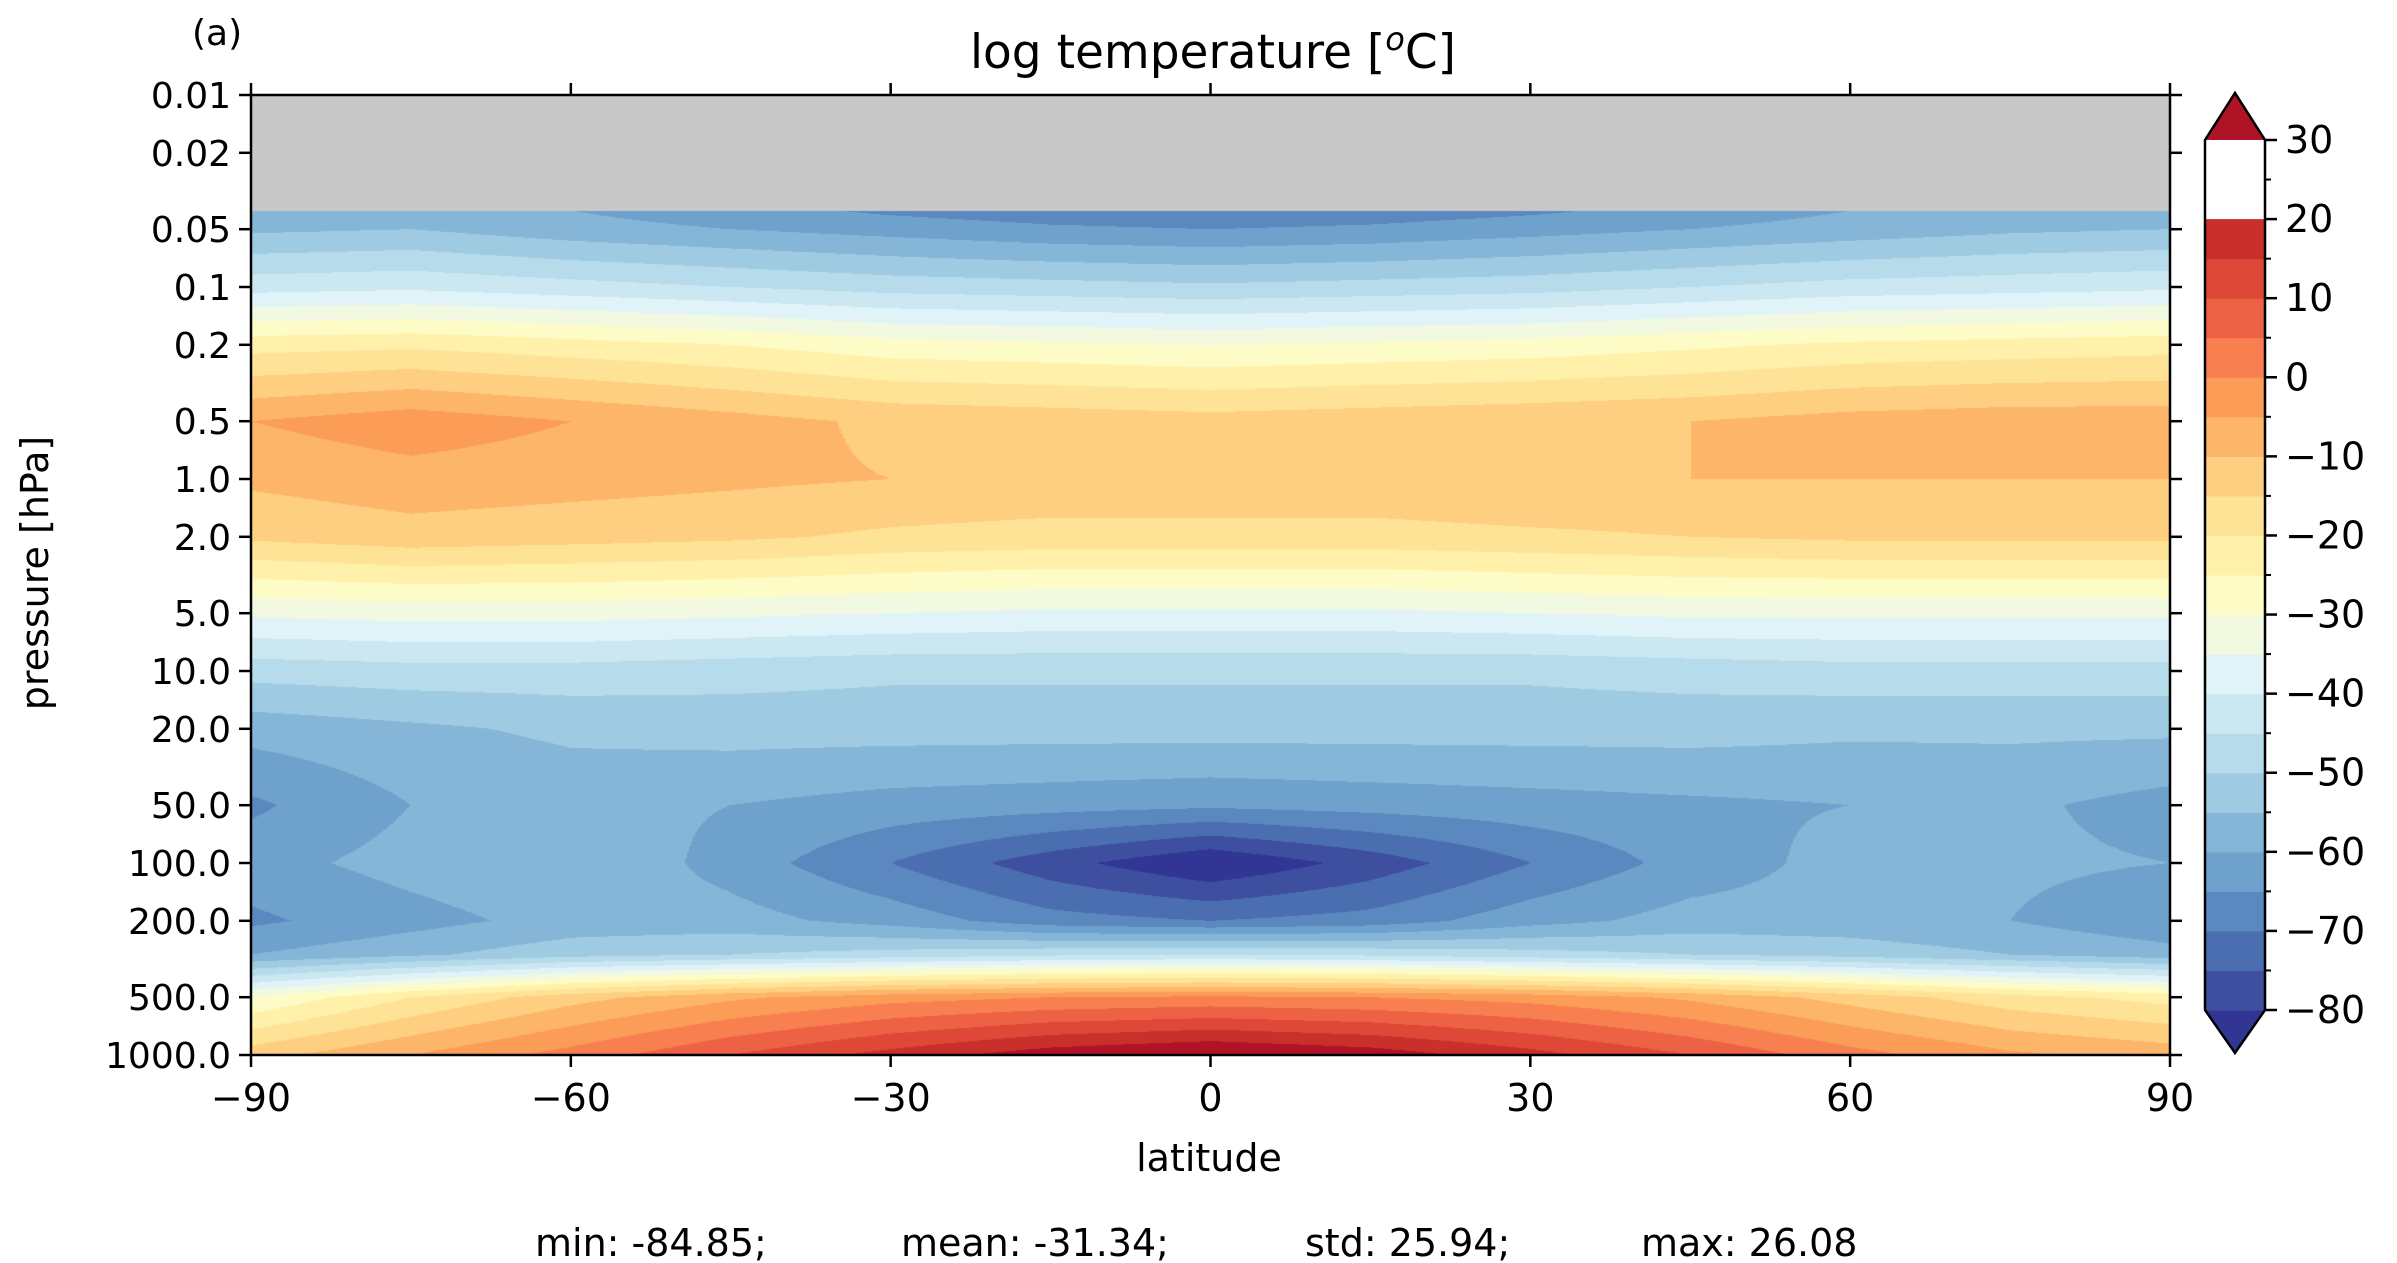 Image resolution: width=2397 pixels, height=1263 pixels. Describe the element at coordinates (179, 922) in the screenshot. I see `y-tick-label: 200.0` at that location.